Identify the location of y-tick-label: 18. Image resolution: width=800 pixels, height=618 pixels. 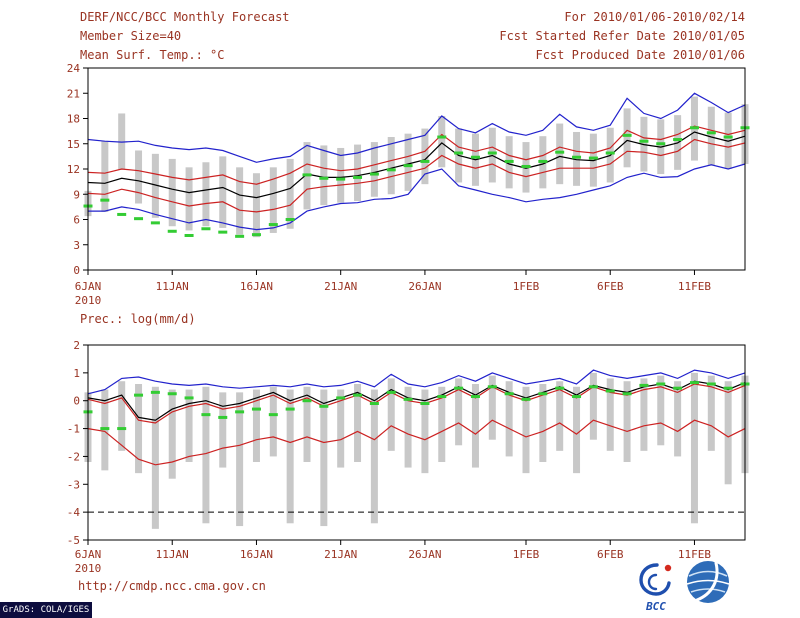
(73, 119).